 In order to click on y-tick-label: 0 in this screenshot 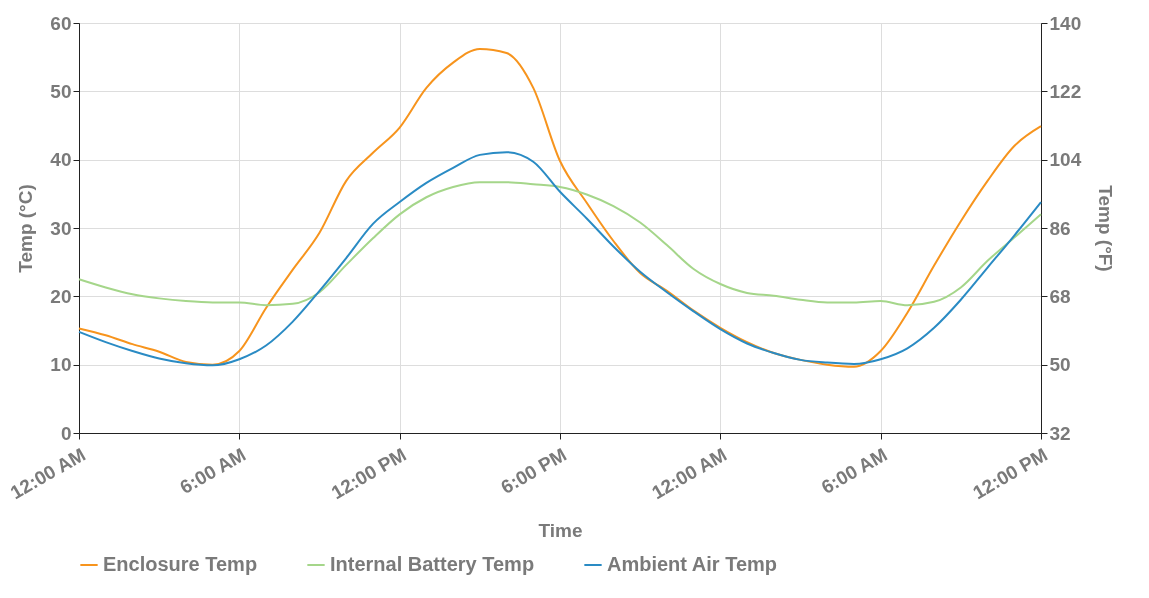, I will do `click(66, 433)`.